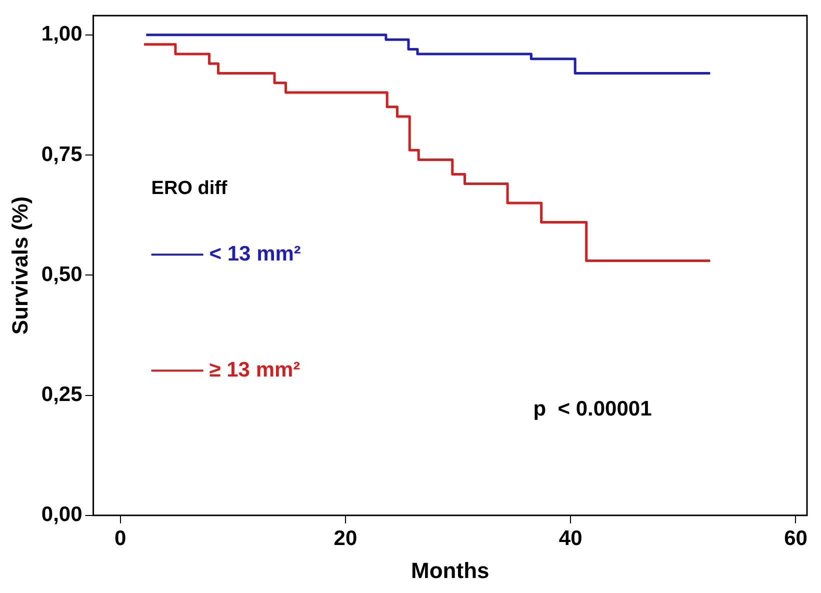 The image size is (821, 593). What do you see at coordinates (120, 538) in the screenshot?
I see `x-tick-label: 0` at bounding box center [120, 538].